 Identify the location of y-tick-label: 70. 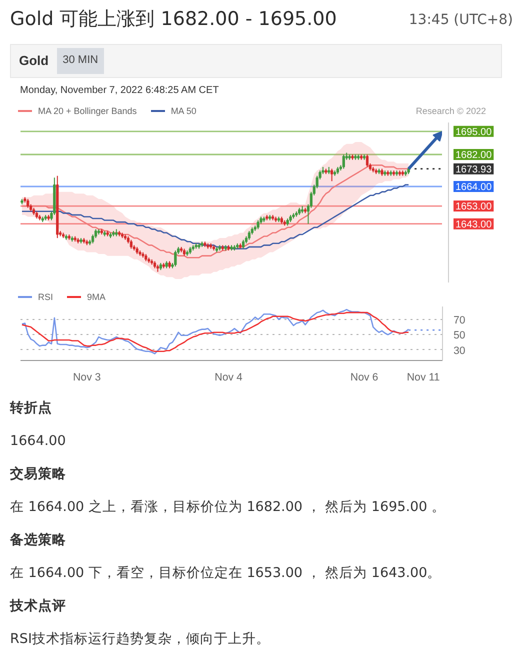
(460, 320).